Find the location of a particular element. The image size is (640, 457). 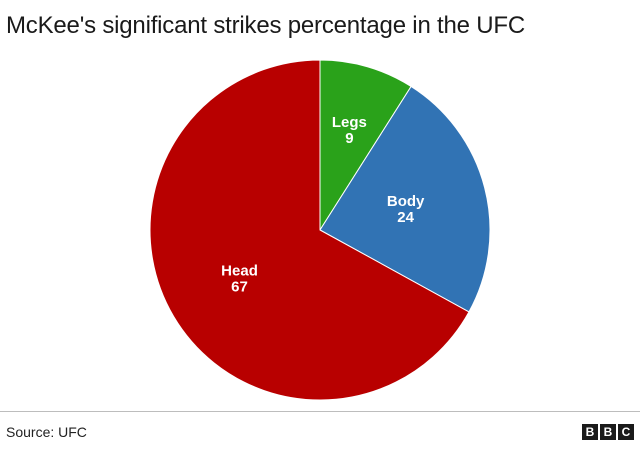

logo-letter-b1: B is located at coordinates (590, 432).